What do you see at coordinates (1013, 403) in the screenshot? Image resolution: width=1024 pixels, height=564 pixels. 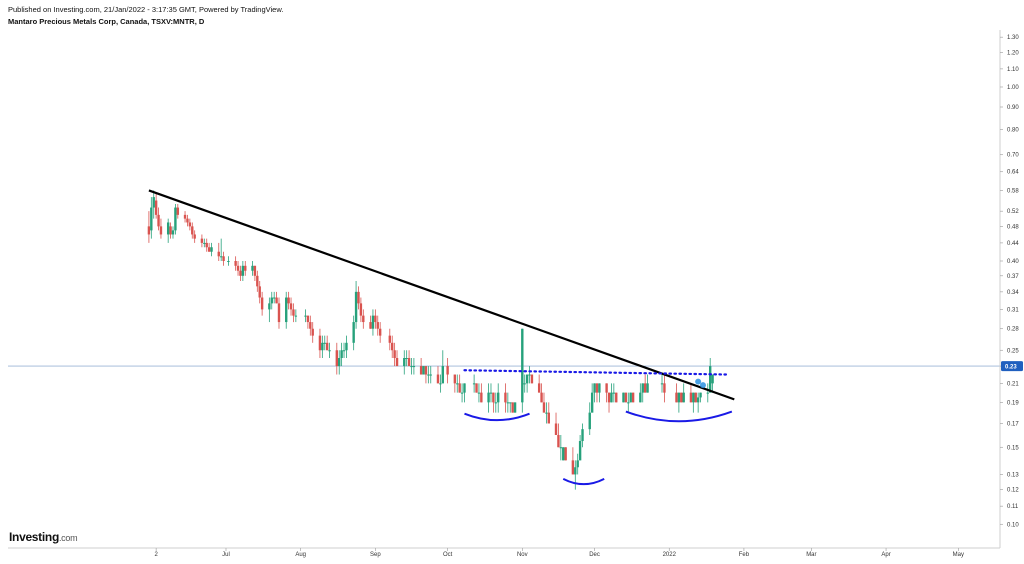 I see `y-tick-label: 0.19` at bounding box center [1013, 403].